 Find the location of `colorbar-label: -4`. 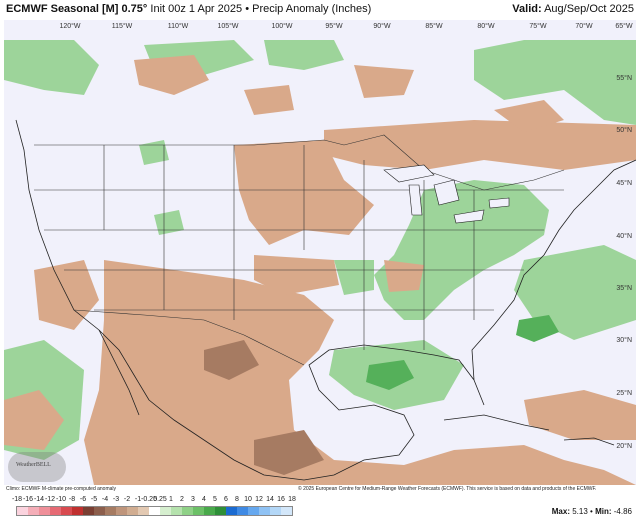

colorbar-label: -4 is located at coordinates (105, 499).